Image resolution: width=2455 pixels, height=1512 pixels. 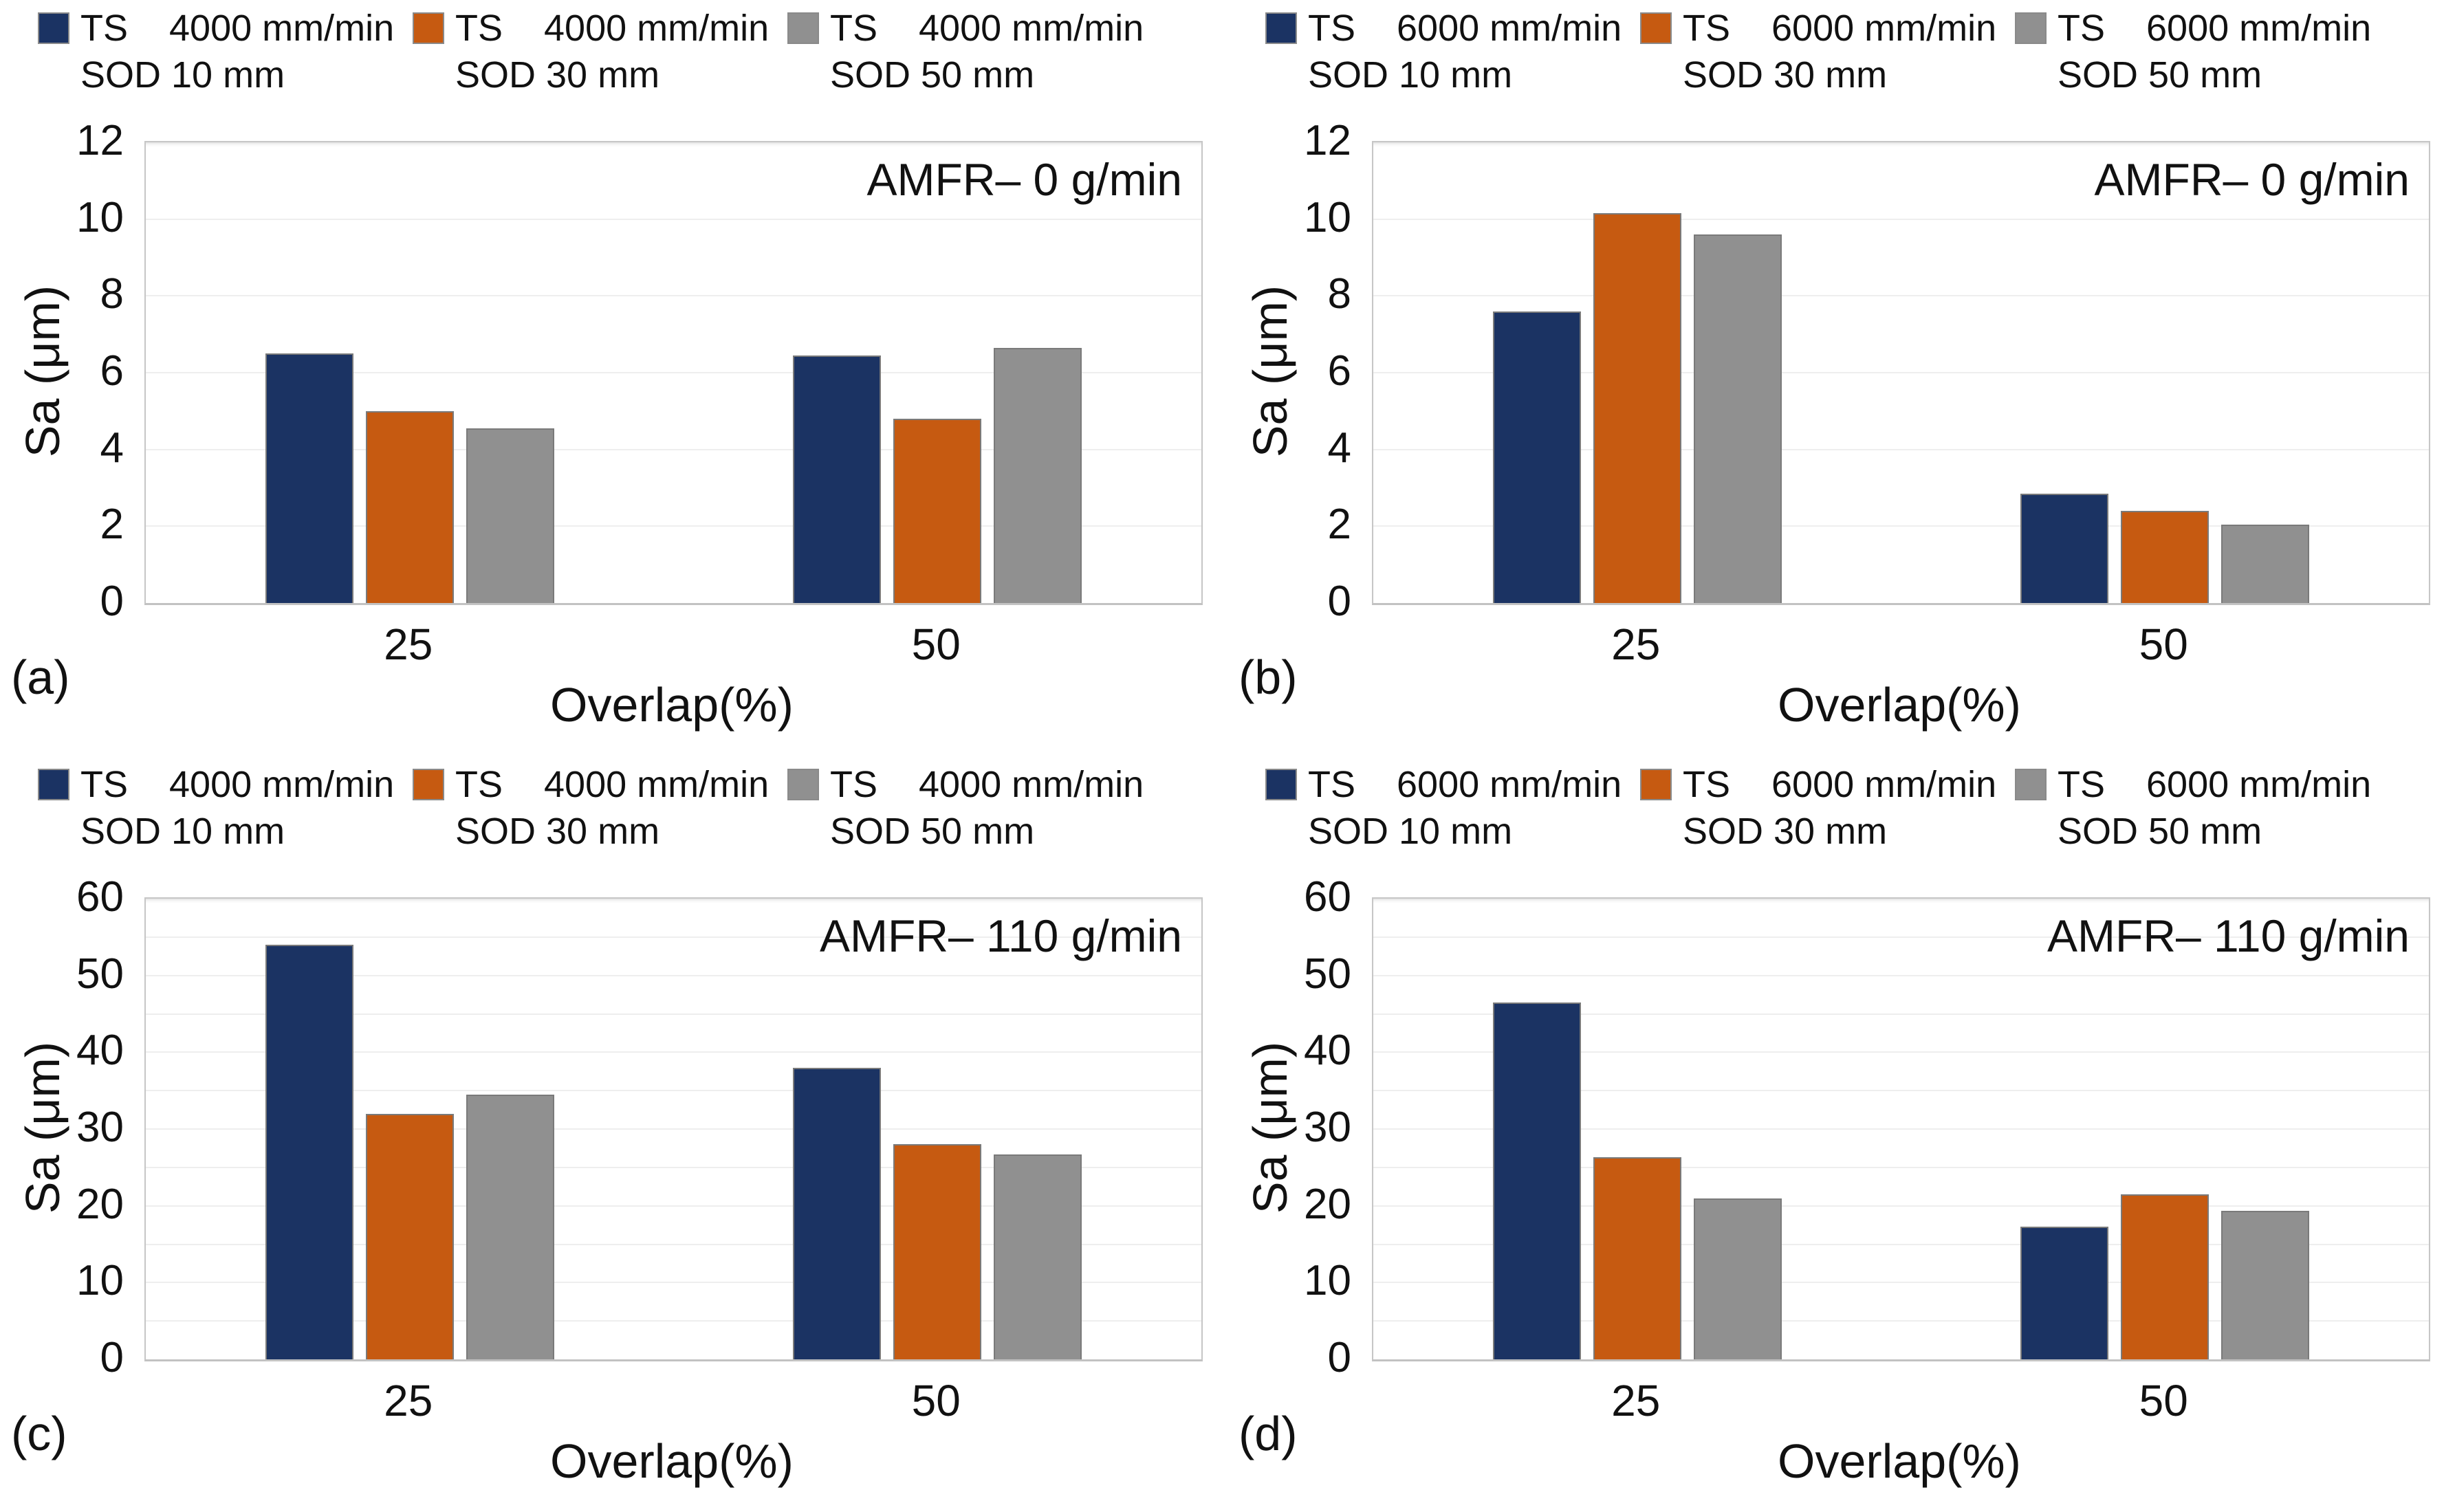 I want to click on y-tick-label: 0, so click(x=112, y=601).